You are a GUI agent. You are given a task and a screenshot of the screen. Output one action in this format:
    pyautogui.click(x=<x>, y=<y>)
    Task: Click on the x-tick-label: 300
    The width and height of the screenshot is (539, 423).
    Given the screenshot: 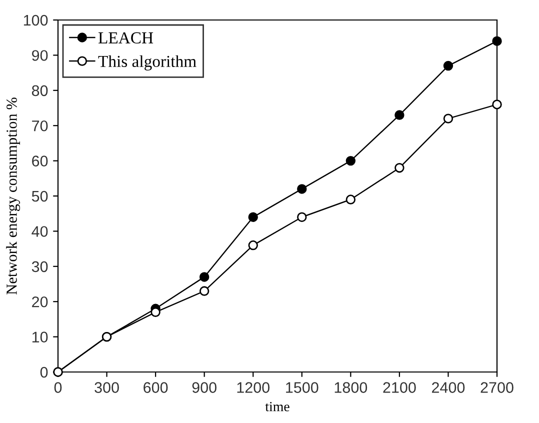 What is the action you would take?
    pyautogui.click(x=106, y=387)
    